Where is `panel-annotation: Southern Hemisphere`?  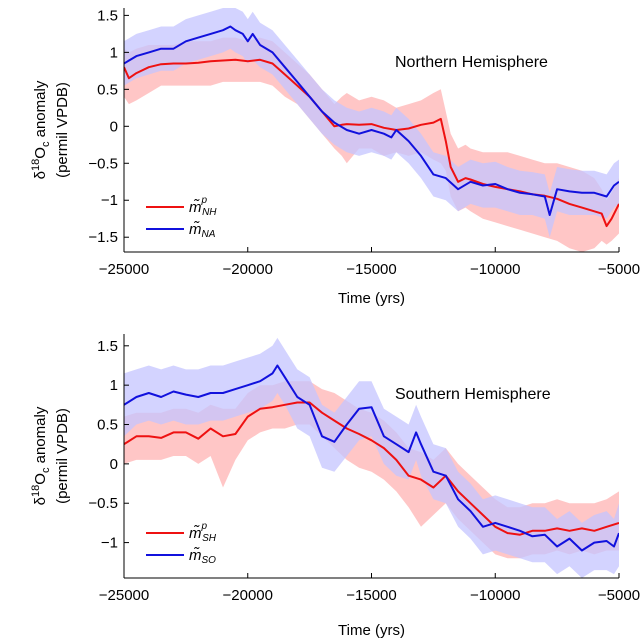
panel-annotation: Southern Hemisphere is located at coordinates (473, 394).